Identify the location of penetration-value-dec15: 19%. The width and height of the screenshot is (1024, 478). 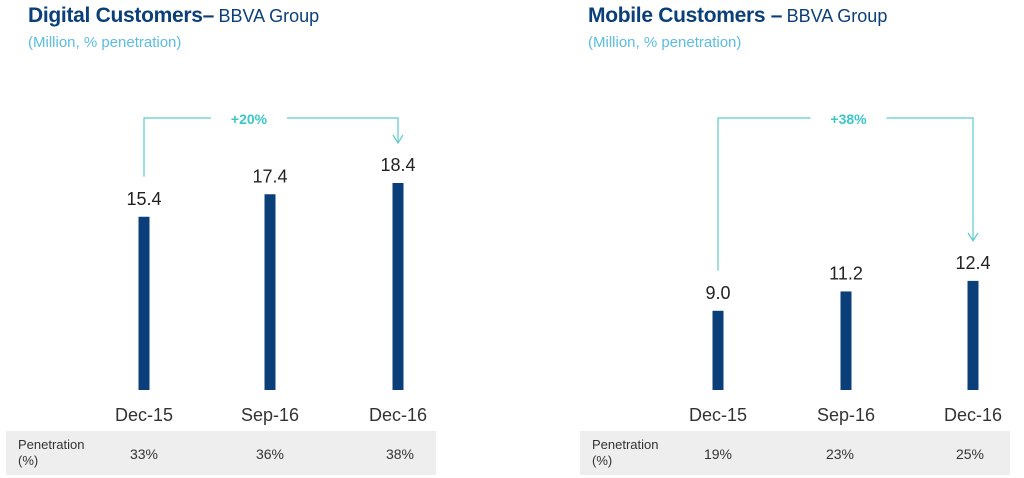
(718, 454).